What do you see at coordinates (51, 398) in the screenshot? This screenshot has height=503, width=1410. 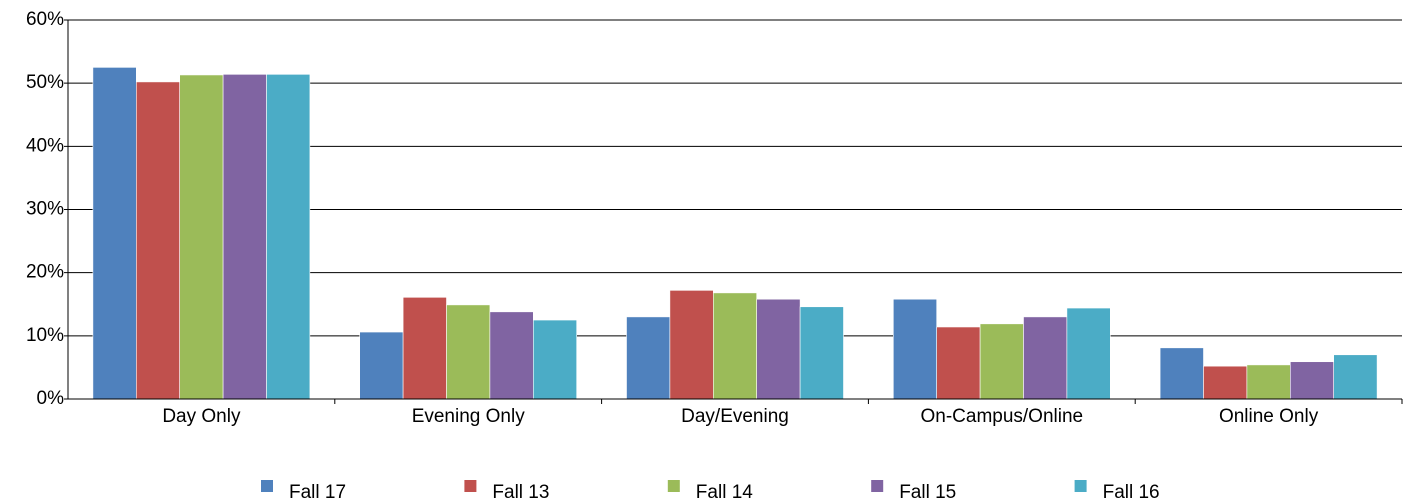 I see `y-tick-label: 0%` at bounding box center [51, 398].